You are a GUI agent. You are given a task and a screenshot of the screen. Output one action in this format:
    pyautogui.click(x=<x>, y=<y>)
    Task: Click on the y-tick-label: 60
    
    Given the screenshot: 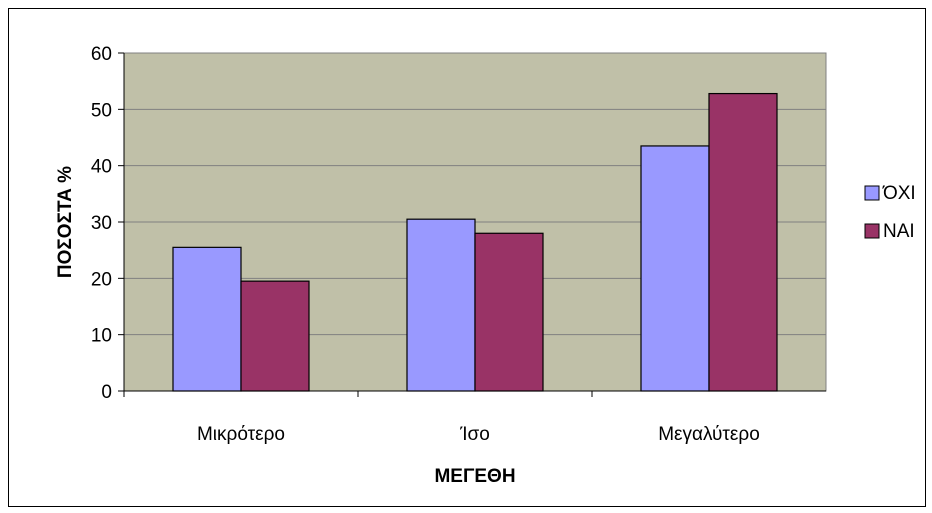 What is the action you would take?
    pyautogui.click(x=101, y=54)
    